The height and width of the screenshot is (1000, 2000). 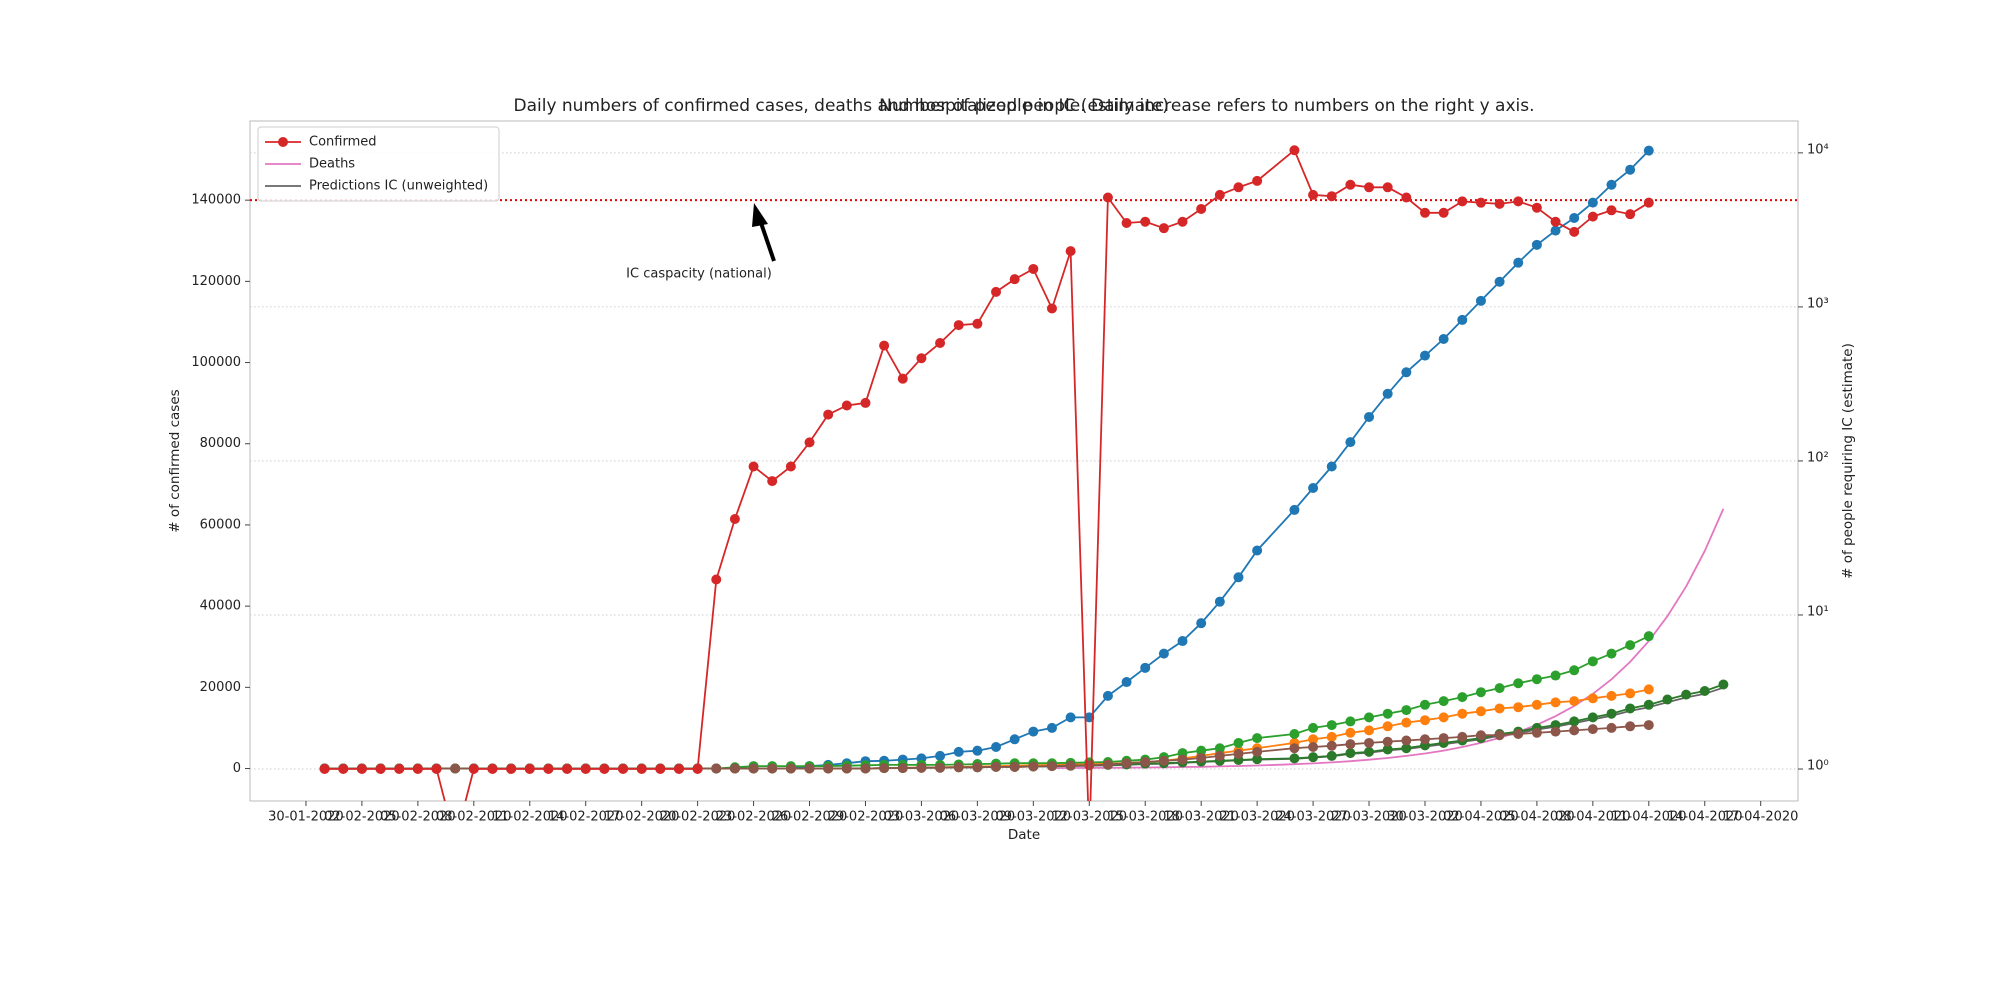 I want to click on x-tick-label: 05-02-2020, so click(x=418, y=817).